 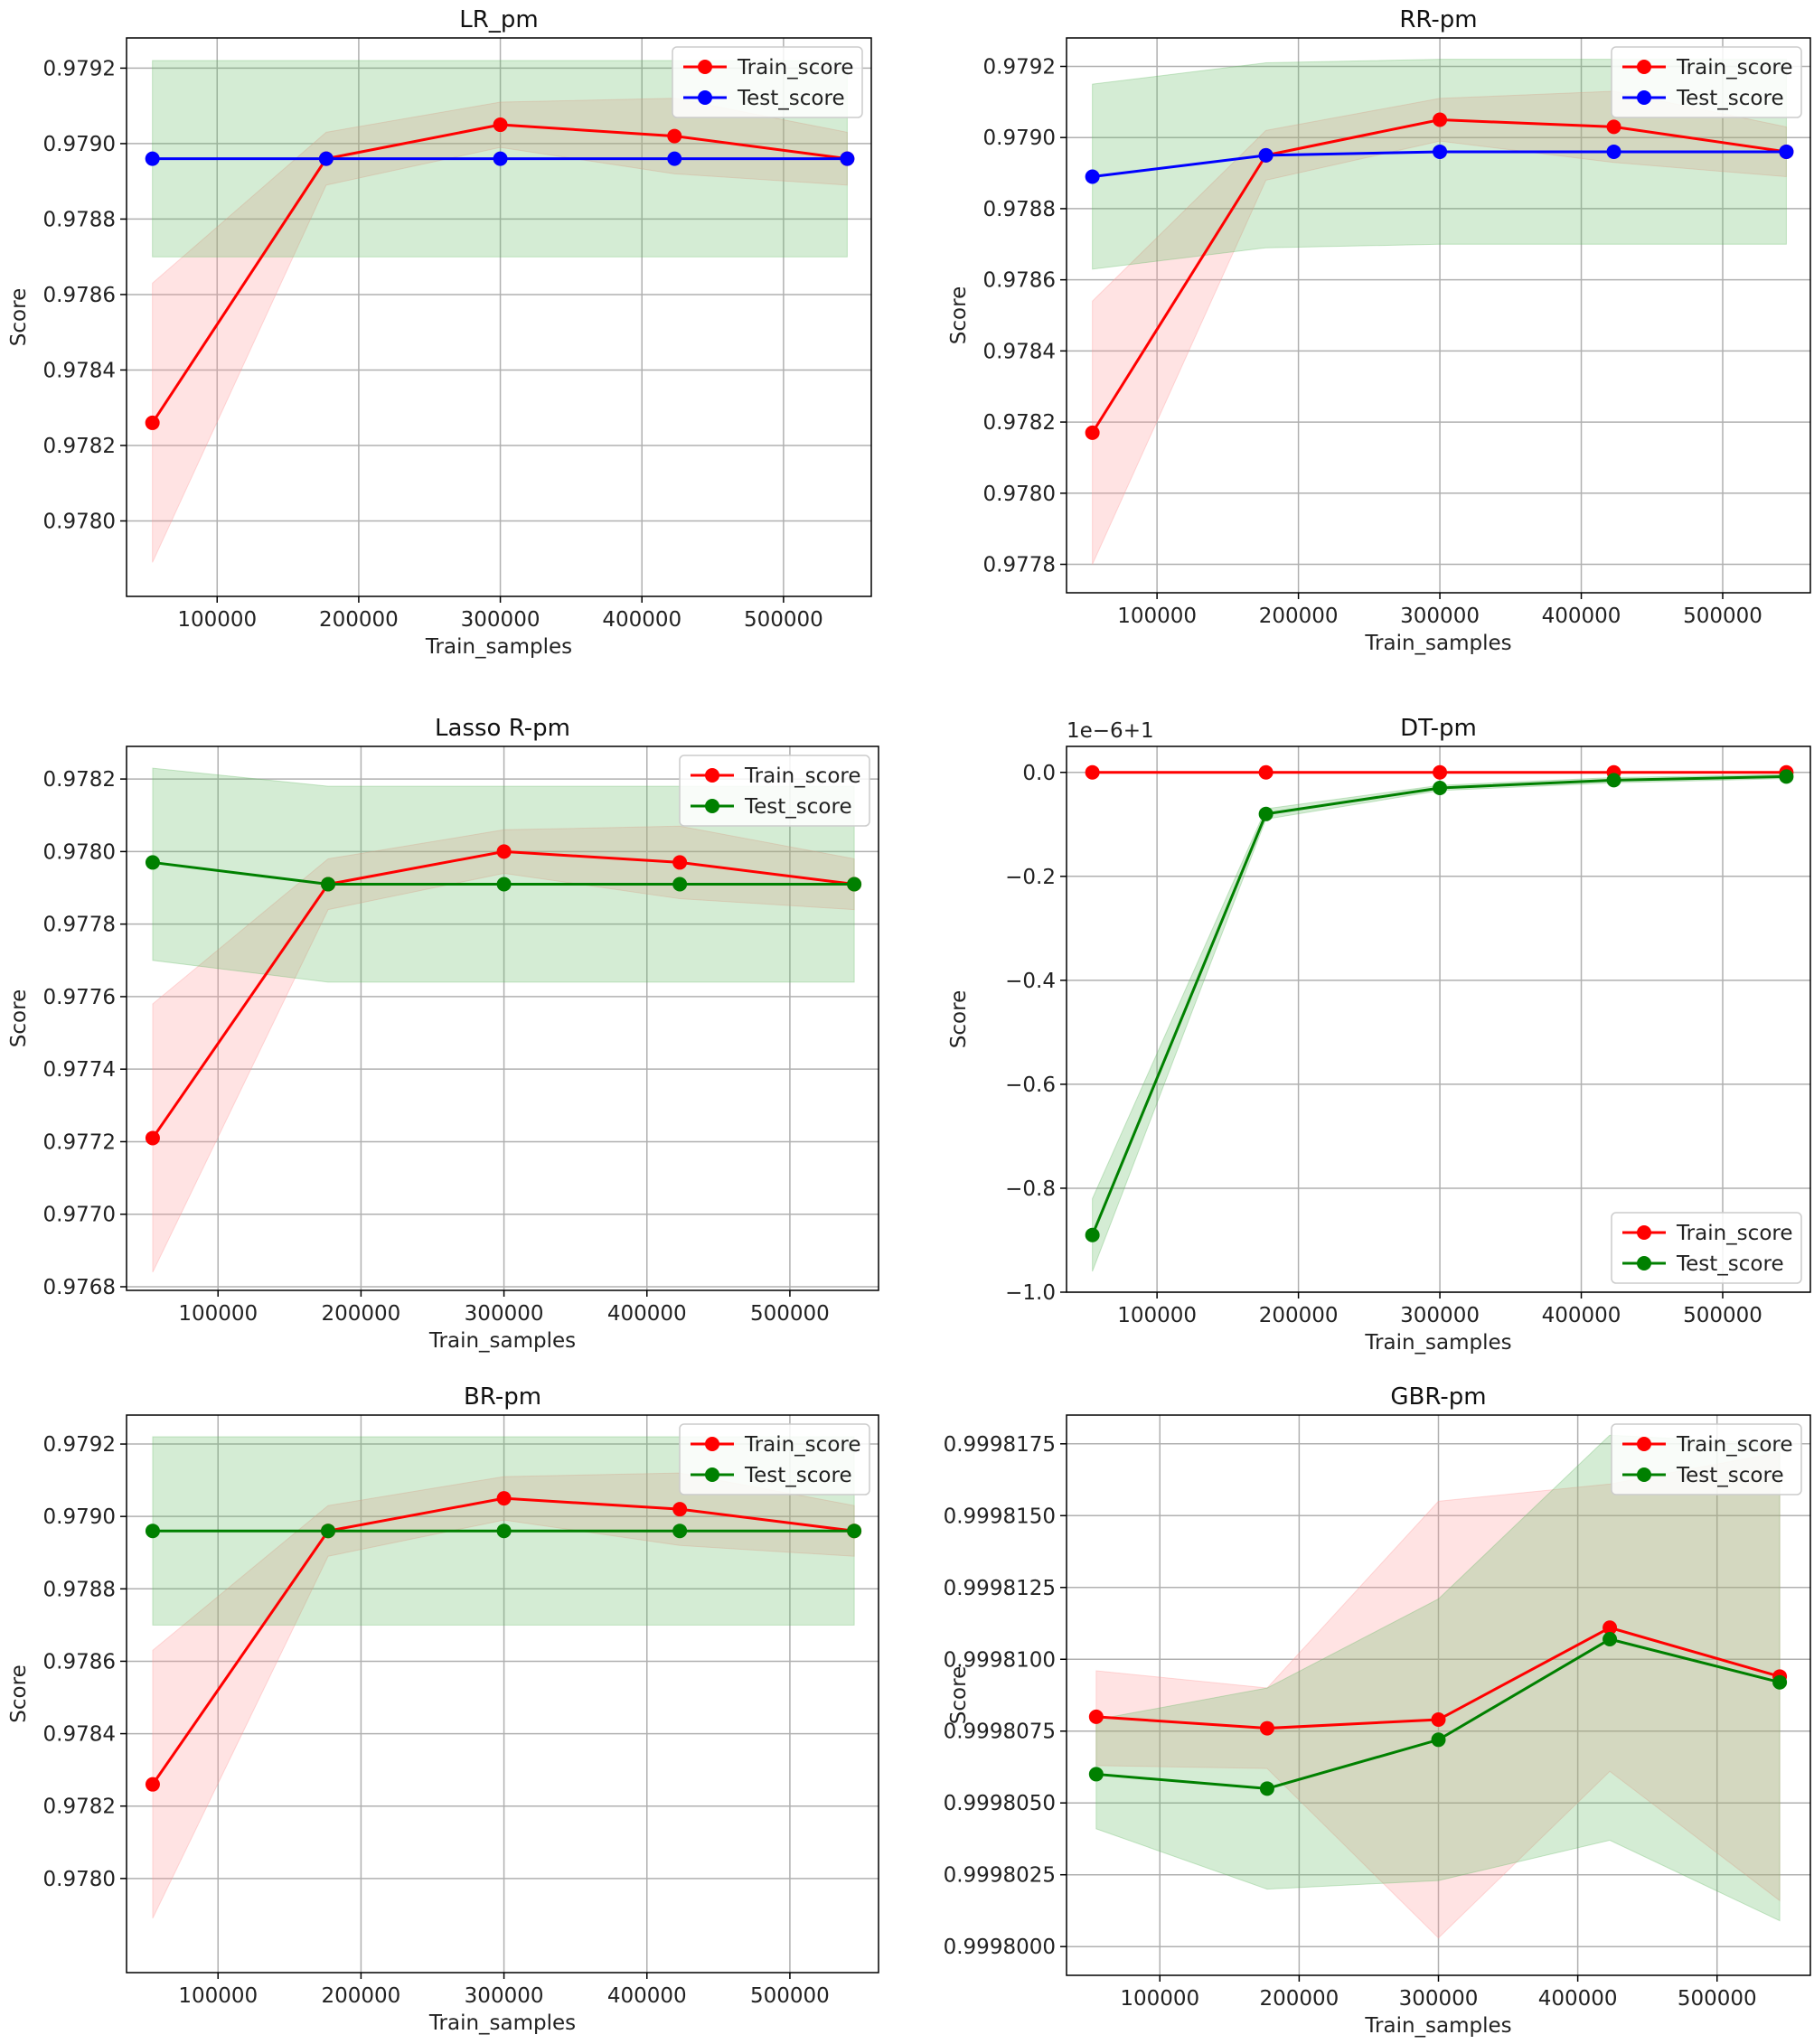 I want to click on y-tick-label: 0.9998025, so click(x=1000, y=1876).